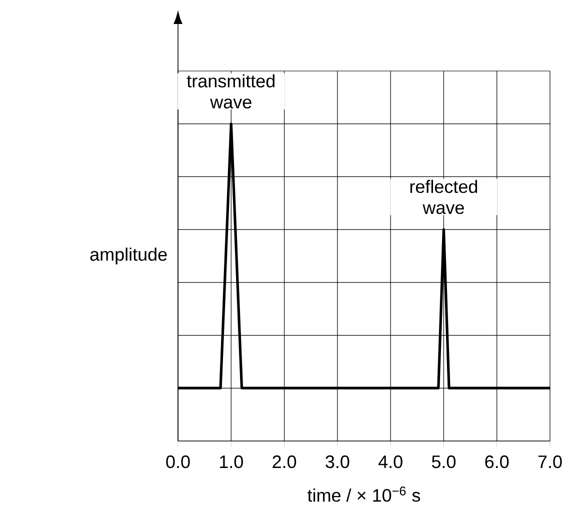  I want to click on x-tick-label: 3.0, so click(338, 461).